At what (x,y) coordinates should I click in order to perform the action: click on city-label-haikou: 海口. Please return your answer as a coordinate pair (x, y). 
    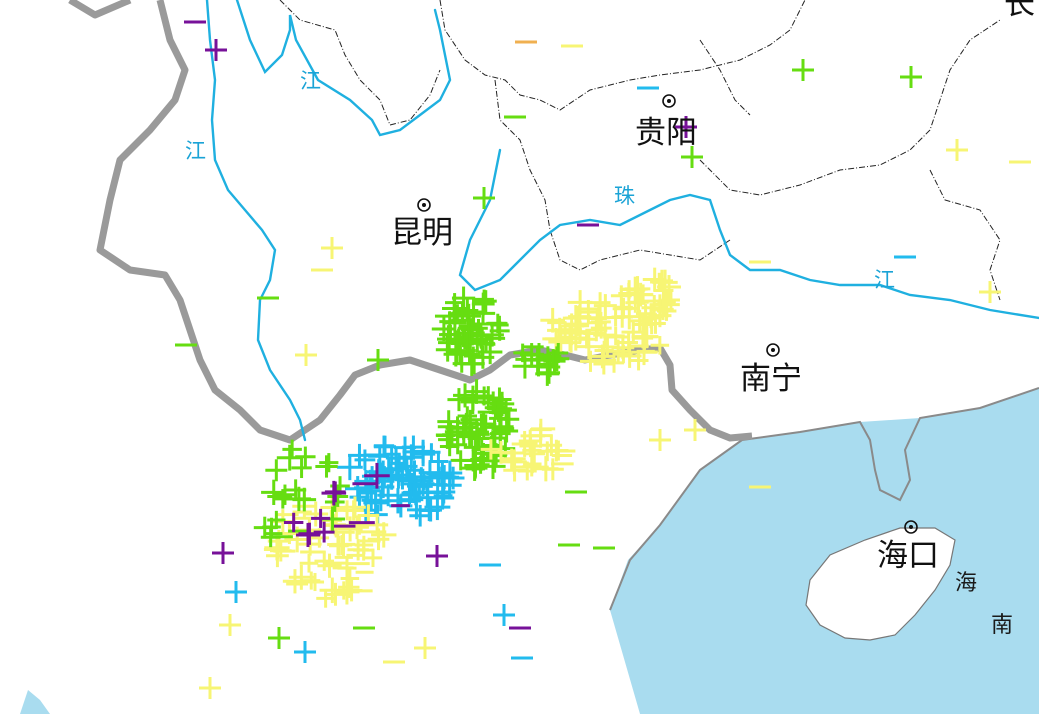
    Looking at the image, I should click on (908, 556).